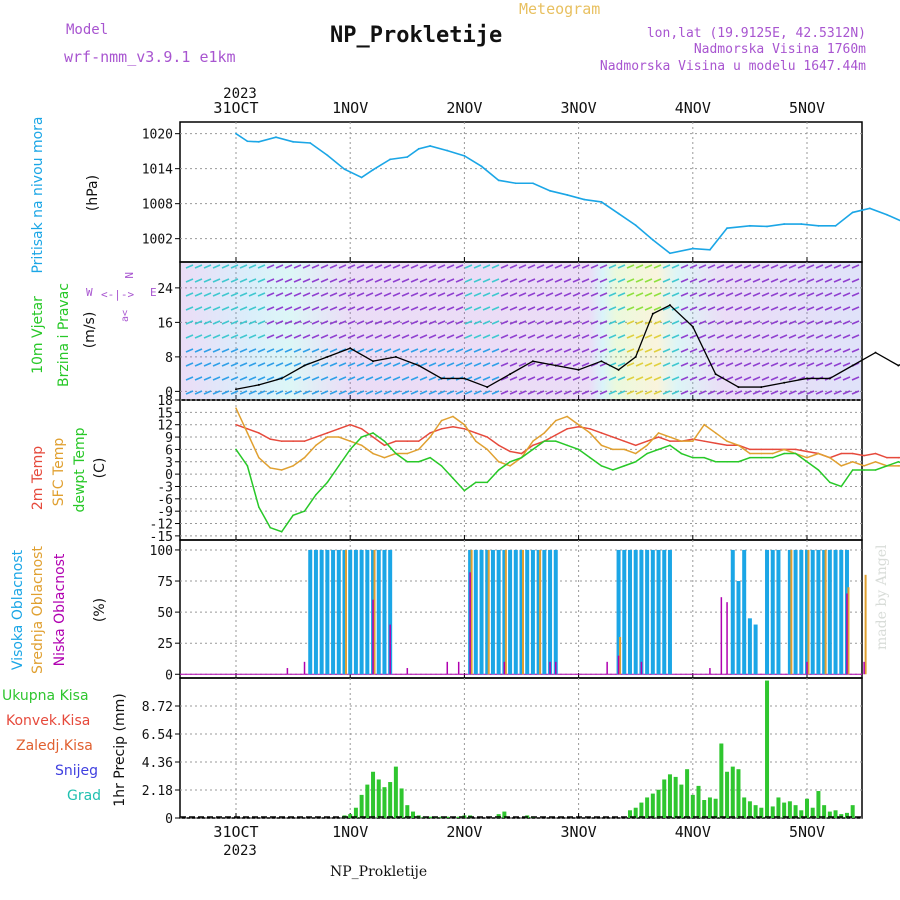 The image size is (900, 900). What do you see at coordinates (169, 358) in the screenshot?
I see `y-tick-label: 8` at bounding box center [169, 358].